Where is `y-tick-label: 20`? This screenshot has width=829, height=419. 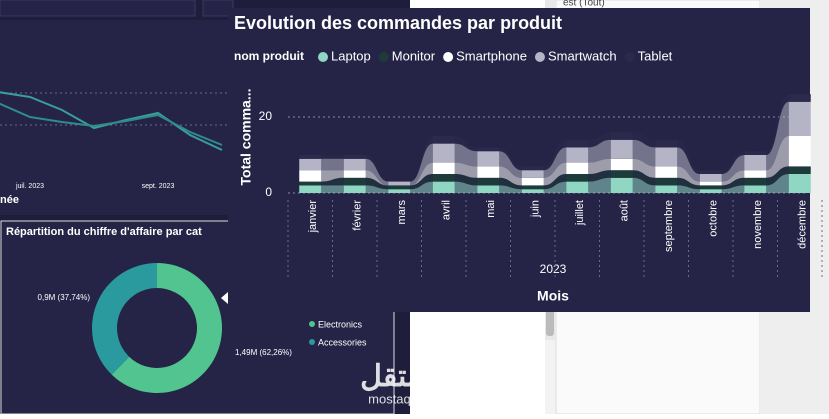
y-tick-label: 20 is located at coordinates (266, 116).